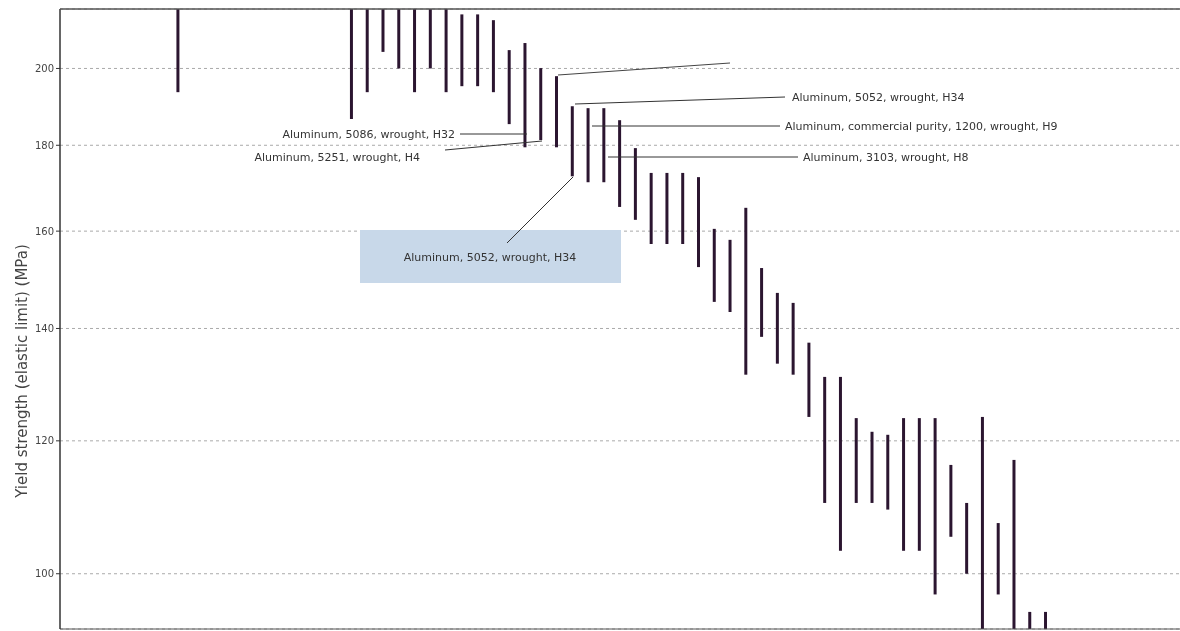 This screenshot has height=631, width=1180. I want to click on y-tick-label: 100, so click(44, 574).